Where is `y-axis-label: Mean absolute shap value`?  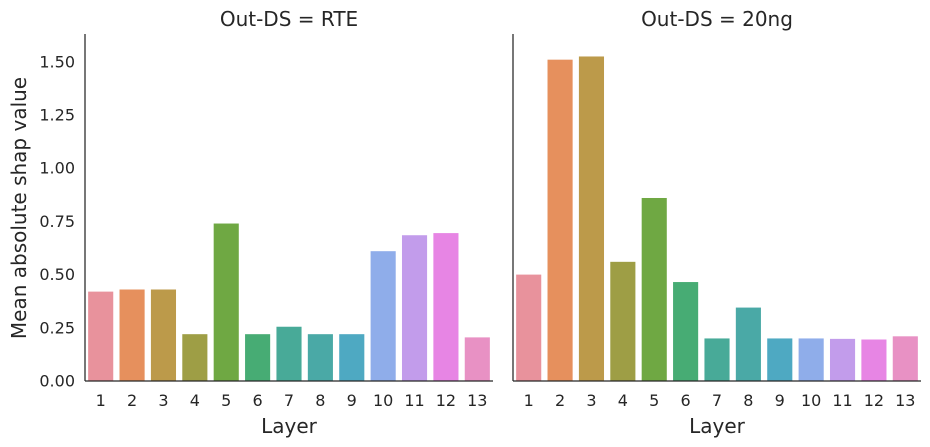 y-axis-label: Mean absolute shap value is located at coordinates (19, 208).